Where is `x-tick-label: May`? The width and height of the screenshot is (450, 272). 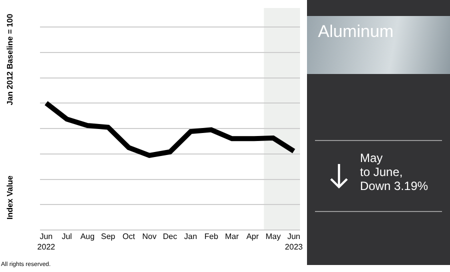 x-tick-label: May is located at coordinates (273, 236).